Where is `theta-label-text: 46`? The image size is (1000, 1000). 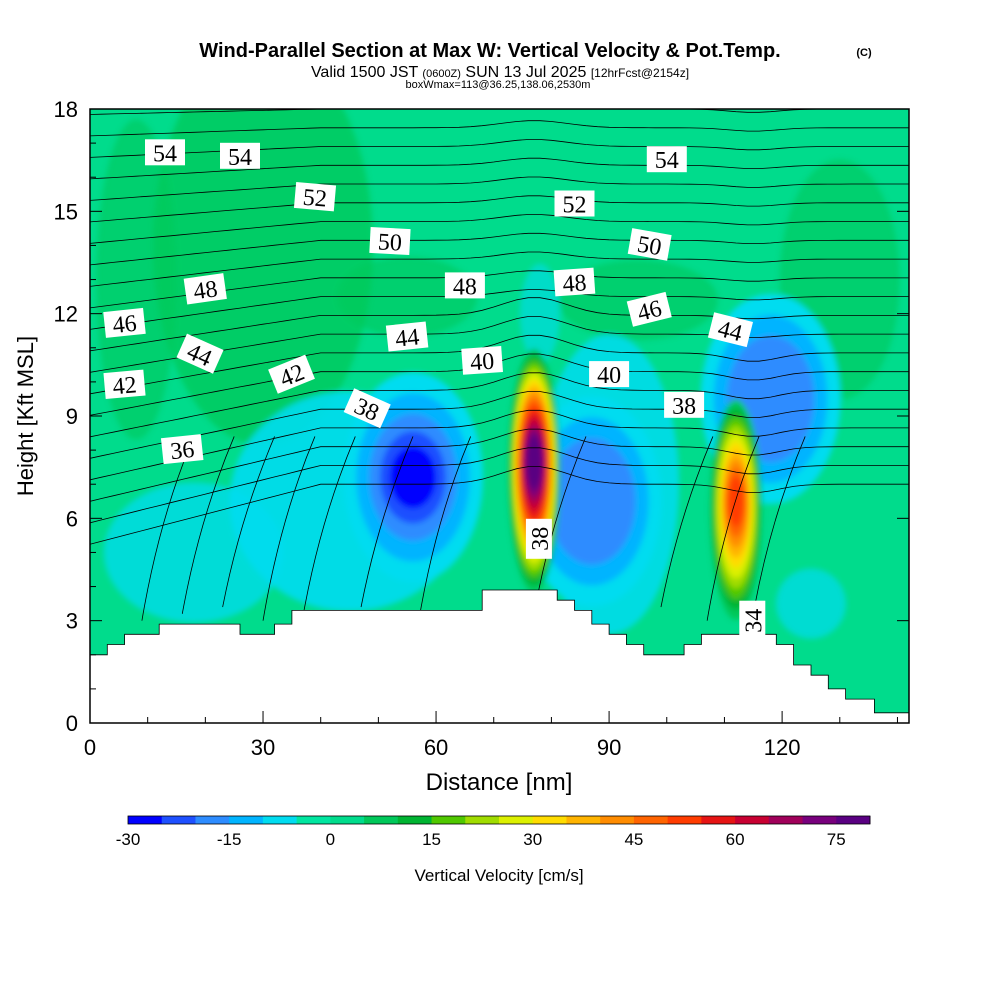
theta-label-text: 46 is located at coordinates (124, 325).